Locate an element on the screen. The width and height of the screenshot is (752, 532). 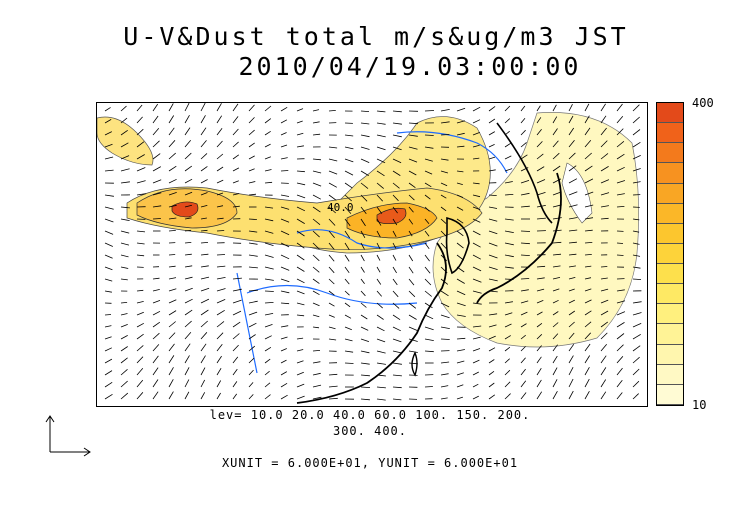
dust-max-west is located at coordinates (185, 209).